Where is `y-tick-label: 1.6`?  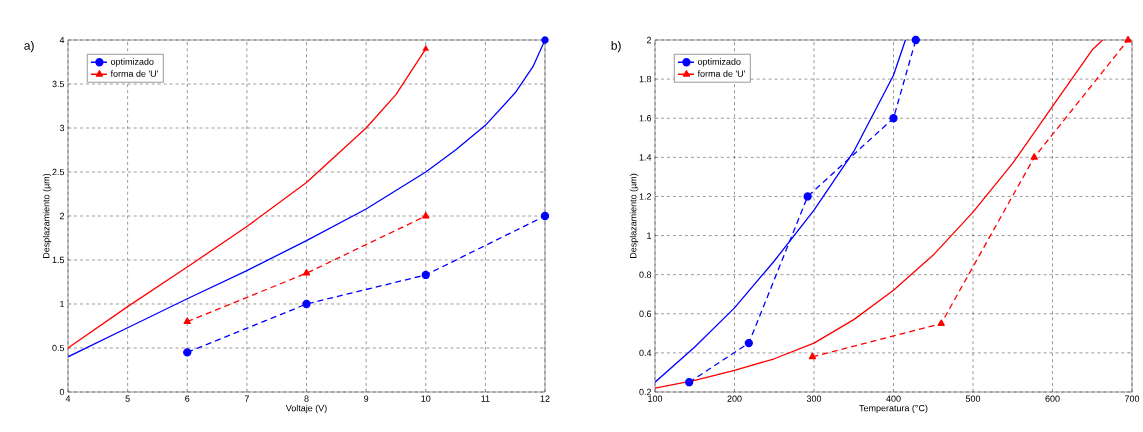
y-tick-label: 1.6 is located at coordinates (645, 118).